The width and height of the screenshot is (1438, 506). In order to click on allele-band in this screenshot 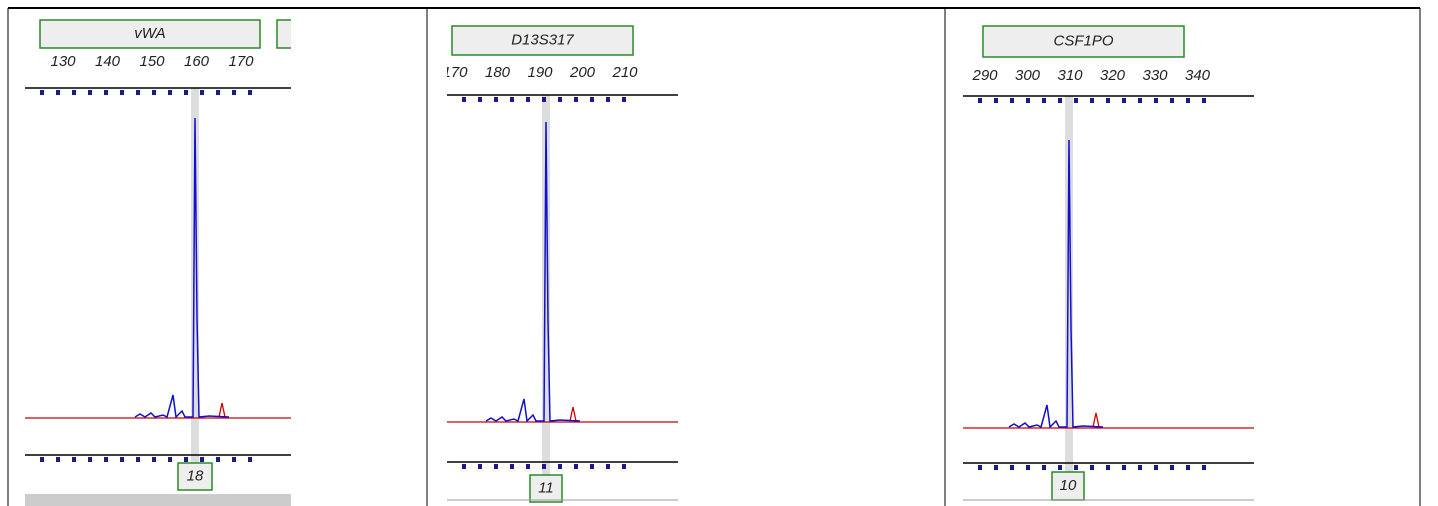, I will do `click(546, 285)`.